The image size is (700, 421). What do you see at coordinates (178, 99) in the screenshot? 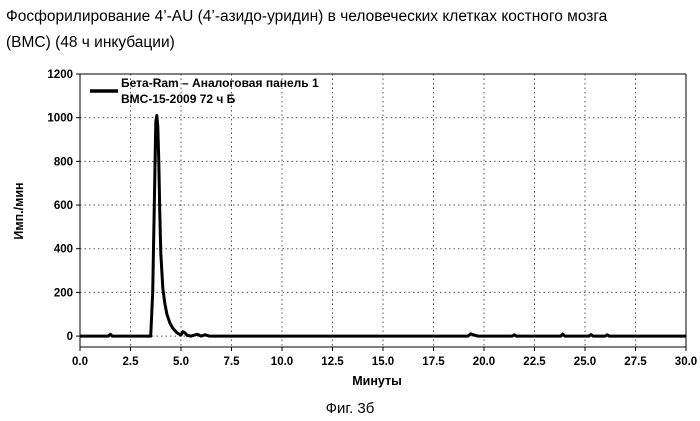
I see `legend-entry-2: BMC-15-2009 72 ч Б` at bounding box center [178, 99].